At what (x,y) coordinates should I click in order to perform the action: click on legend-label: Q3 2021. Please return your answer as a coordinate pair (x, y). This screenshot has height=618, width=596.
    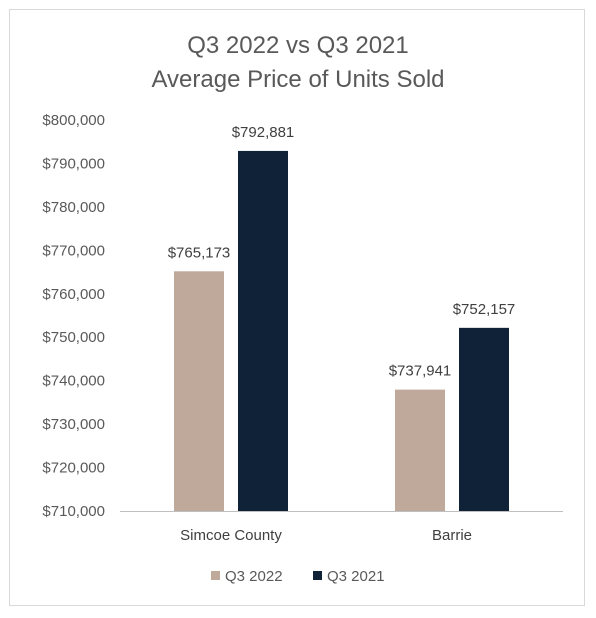
    Looking at the image, I should click on (356, 576).